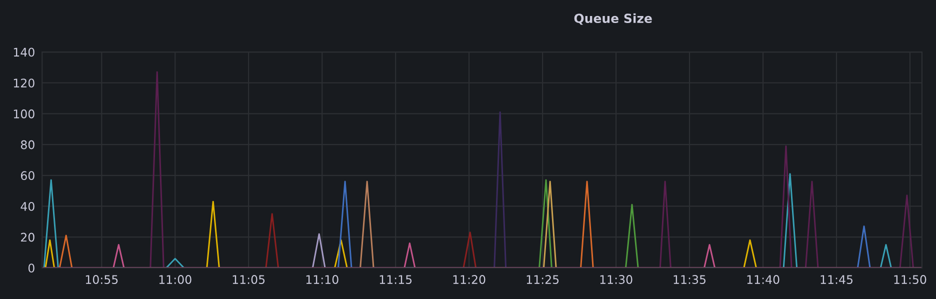  I want to click on x-tick-label: 11:40, so click(763, 279).